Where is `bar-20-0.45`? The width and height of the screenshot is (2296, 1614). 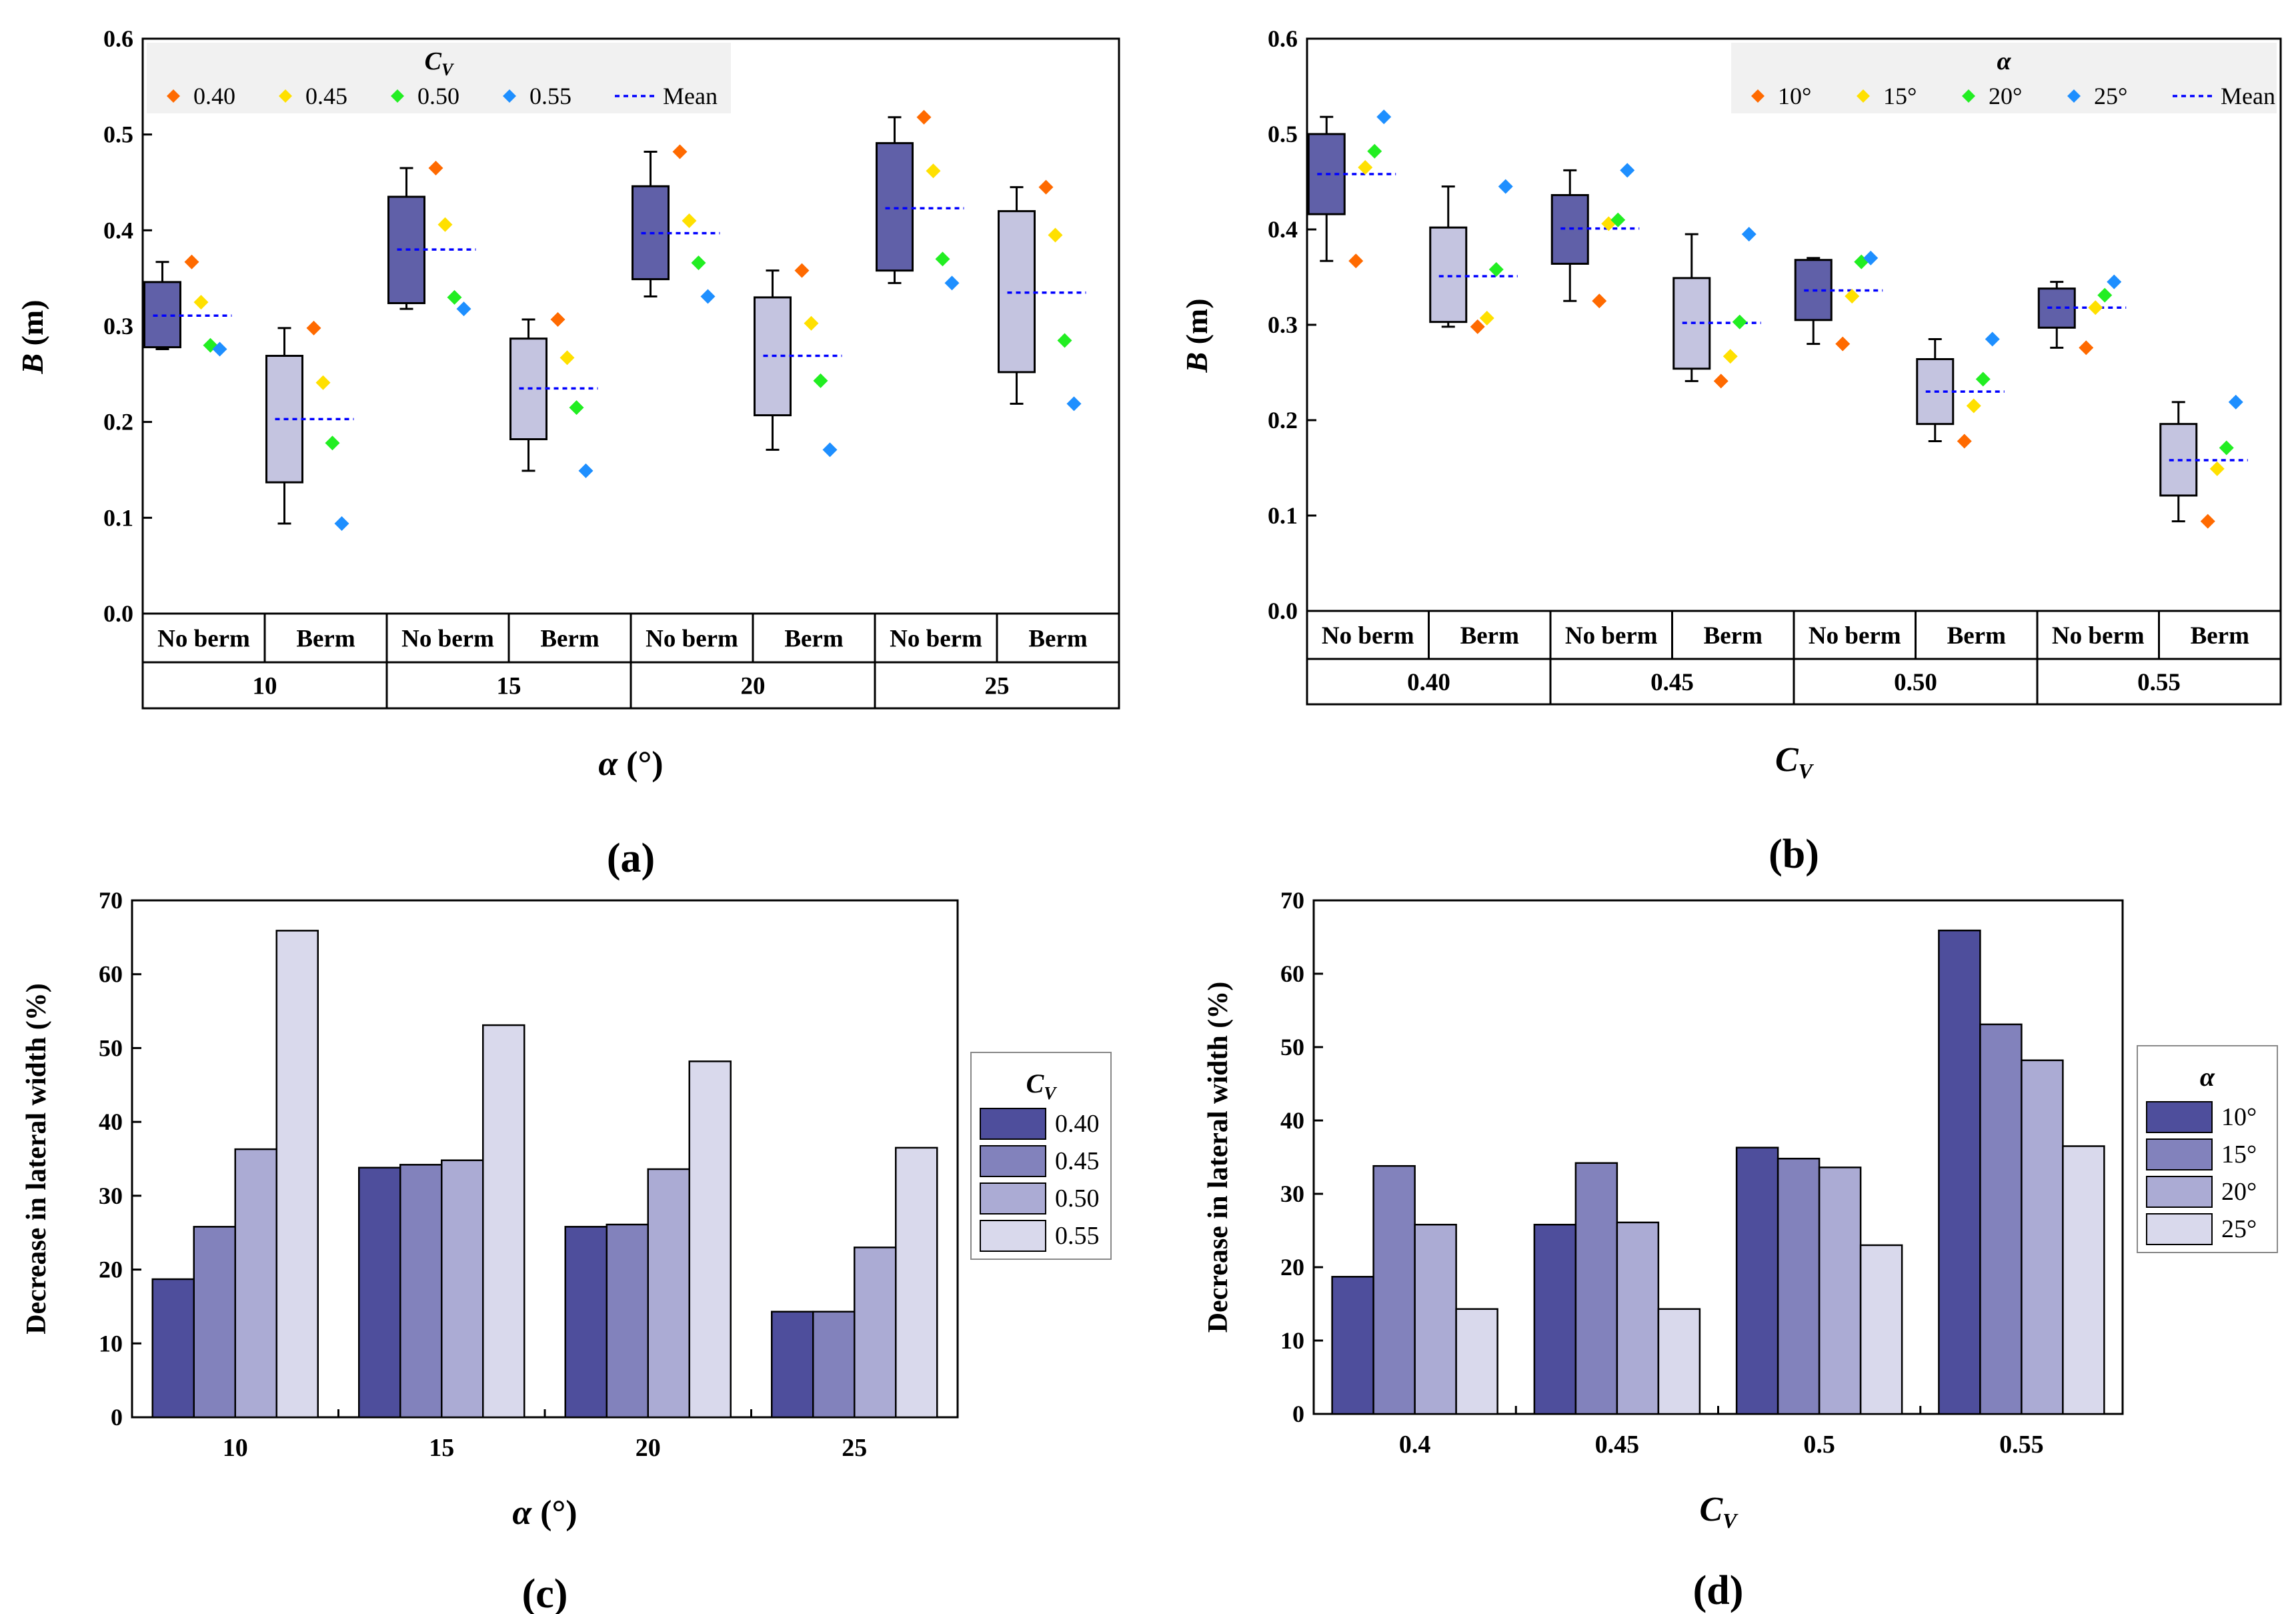
bar-20-0.45 is located at coordinates (627, 1321).